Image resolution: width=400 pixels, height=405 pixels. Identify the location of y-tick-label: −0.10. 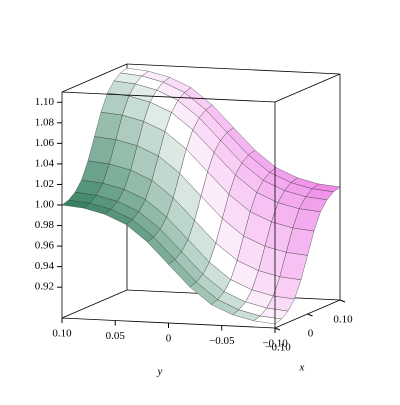
(275, 344).